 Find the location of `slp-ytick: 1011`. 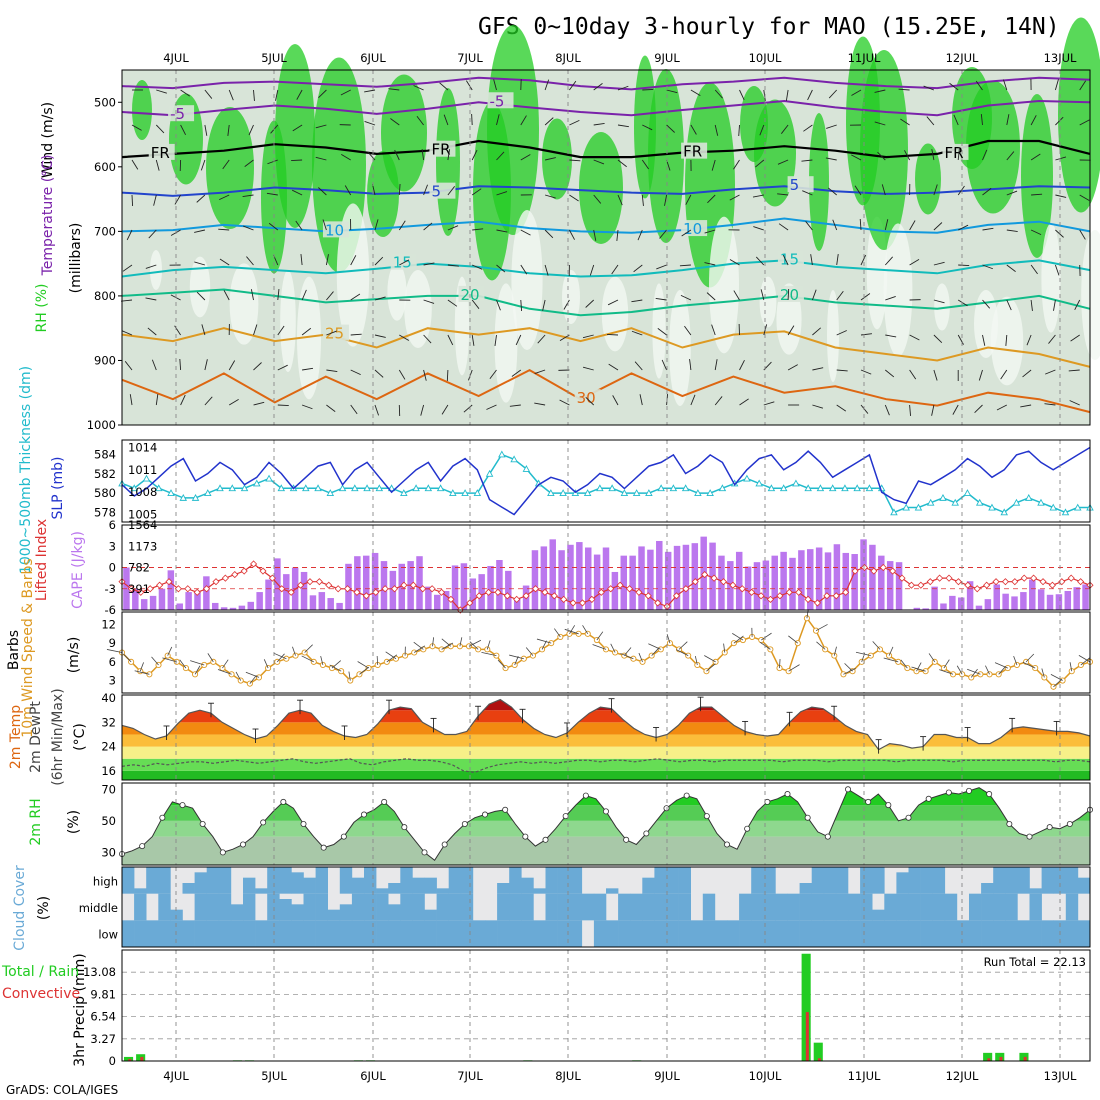

slp-ytick: 1011 is located at coordinates (142, 470).